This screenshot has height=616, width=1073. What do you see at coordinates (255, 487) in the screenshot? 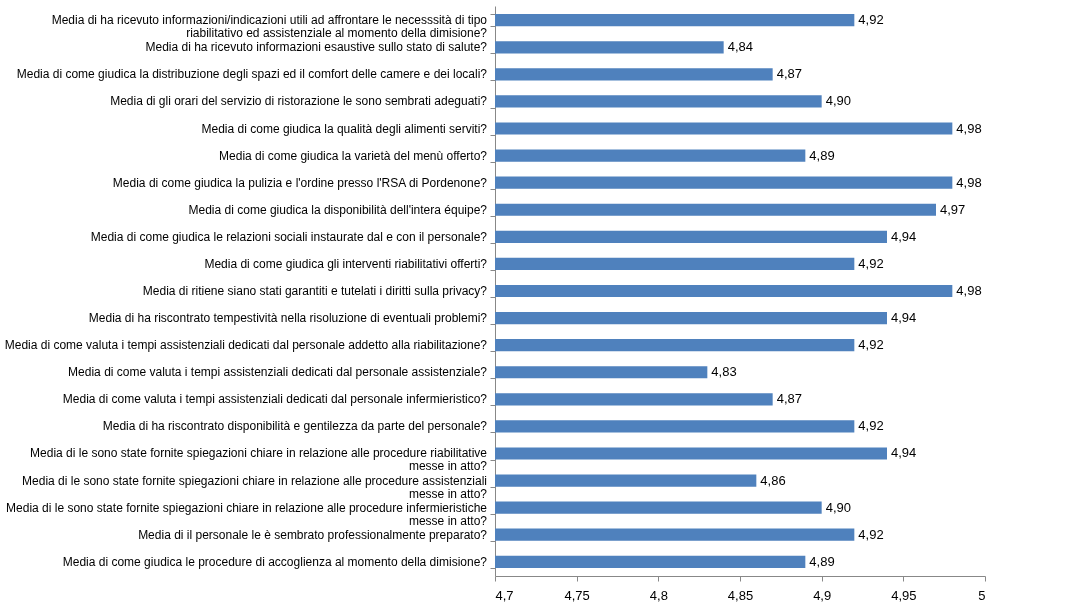
I see `y-tick-label: Media di le sono state fornite spiegazioni chiare in relazione alle procedure assistenziali messe in atto?` at bounding box center [255, 487].